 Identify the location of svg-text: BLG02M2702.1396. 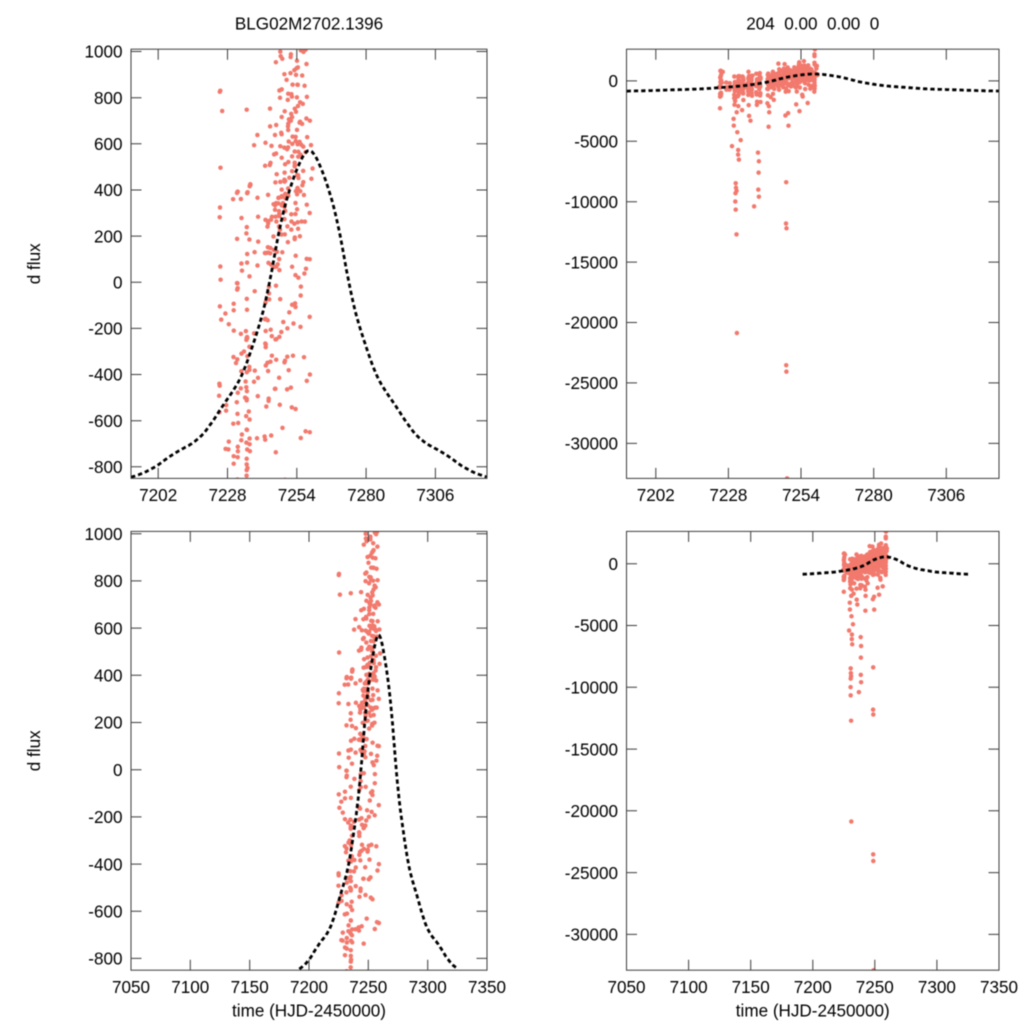
(309, 24).